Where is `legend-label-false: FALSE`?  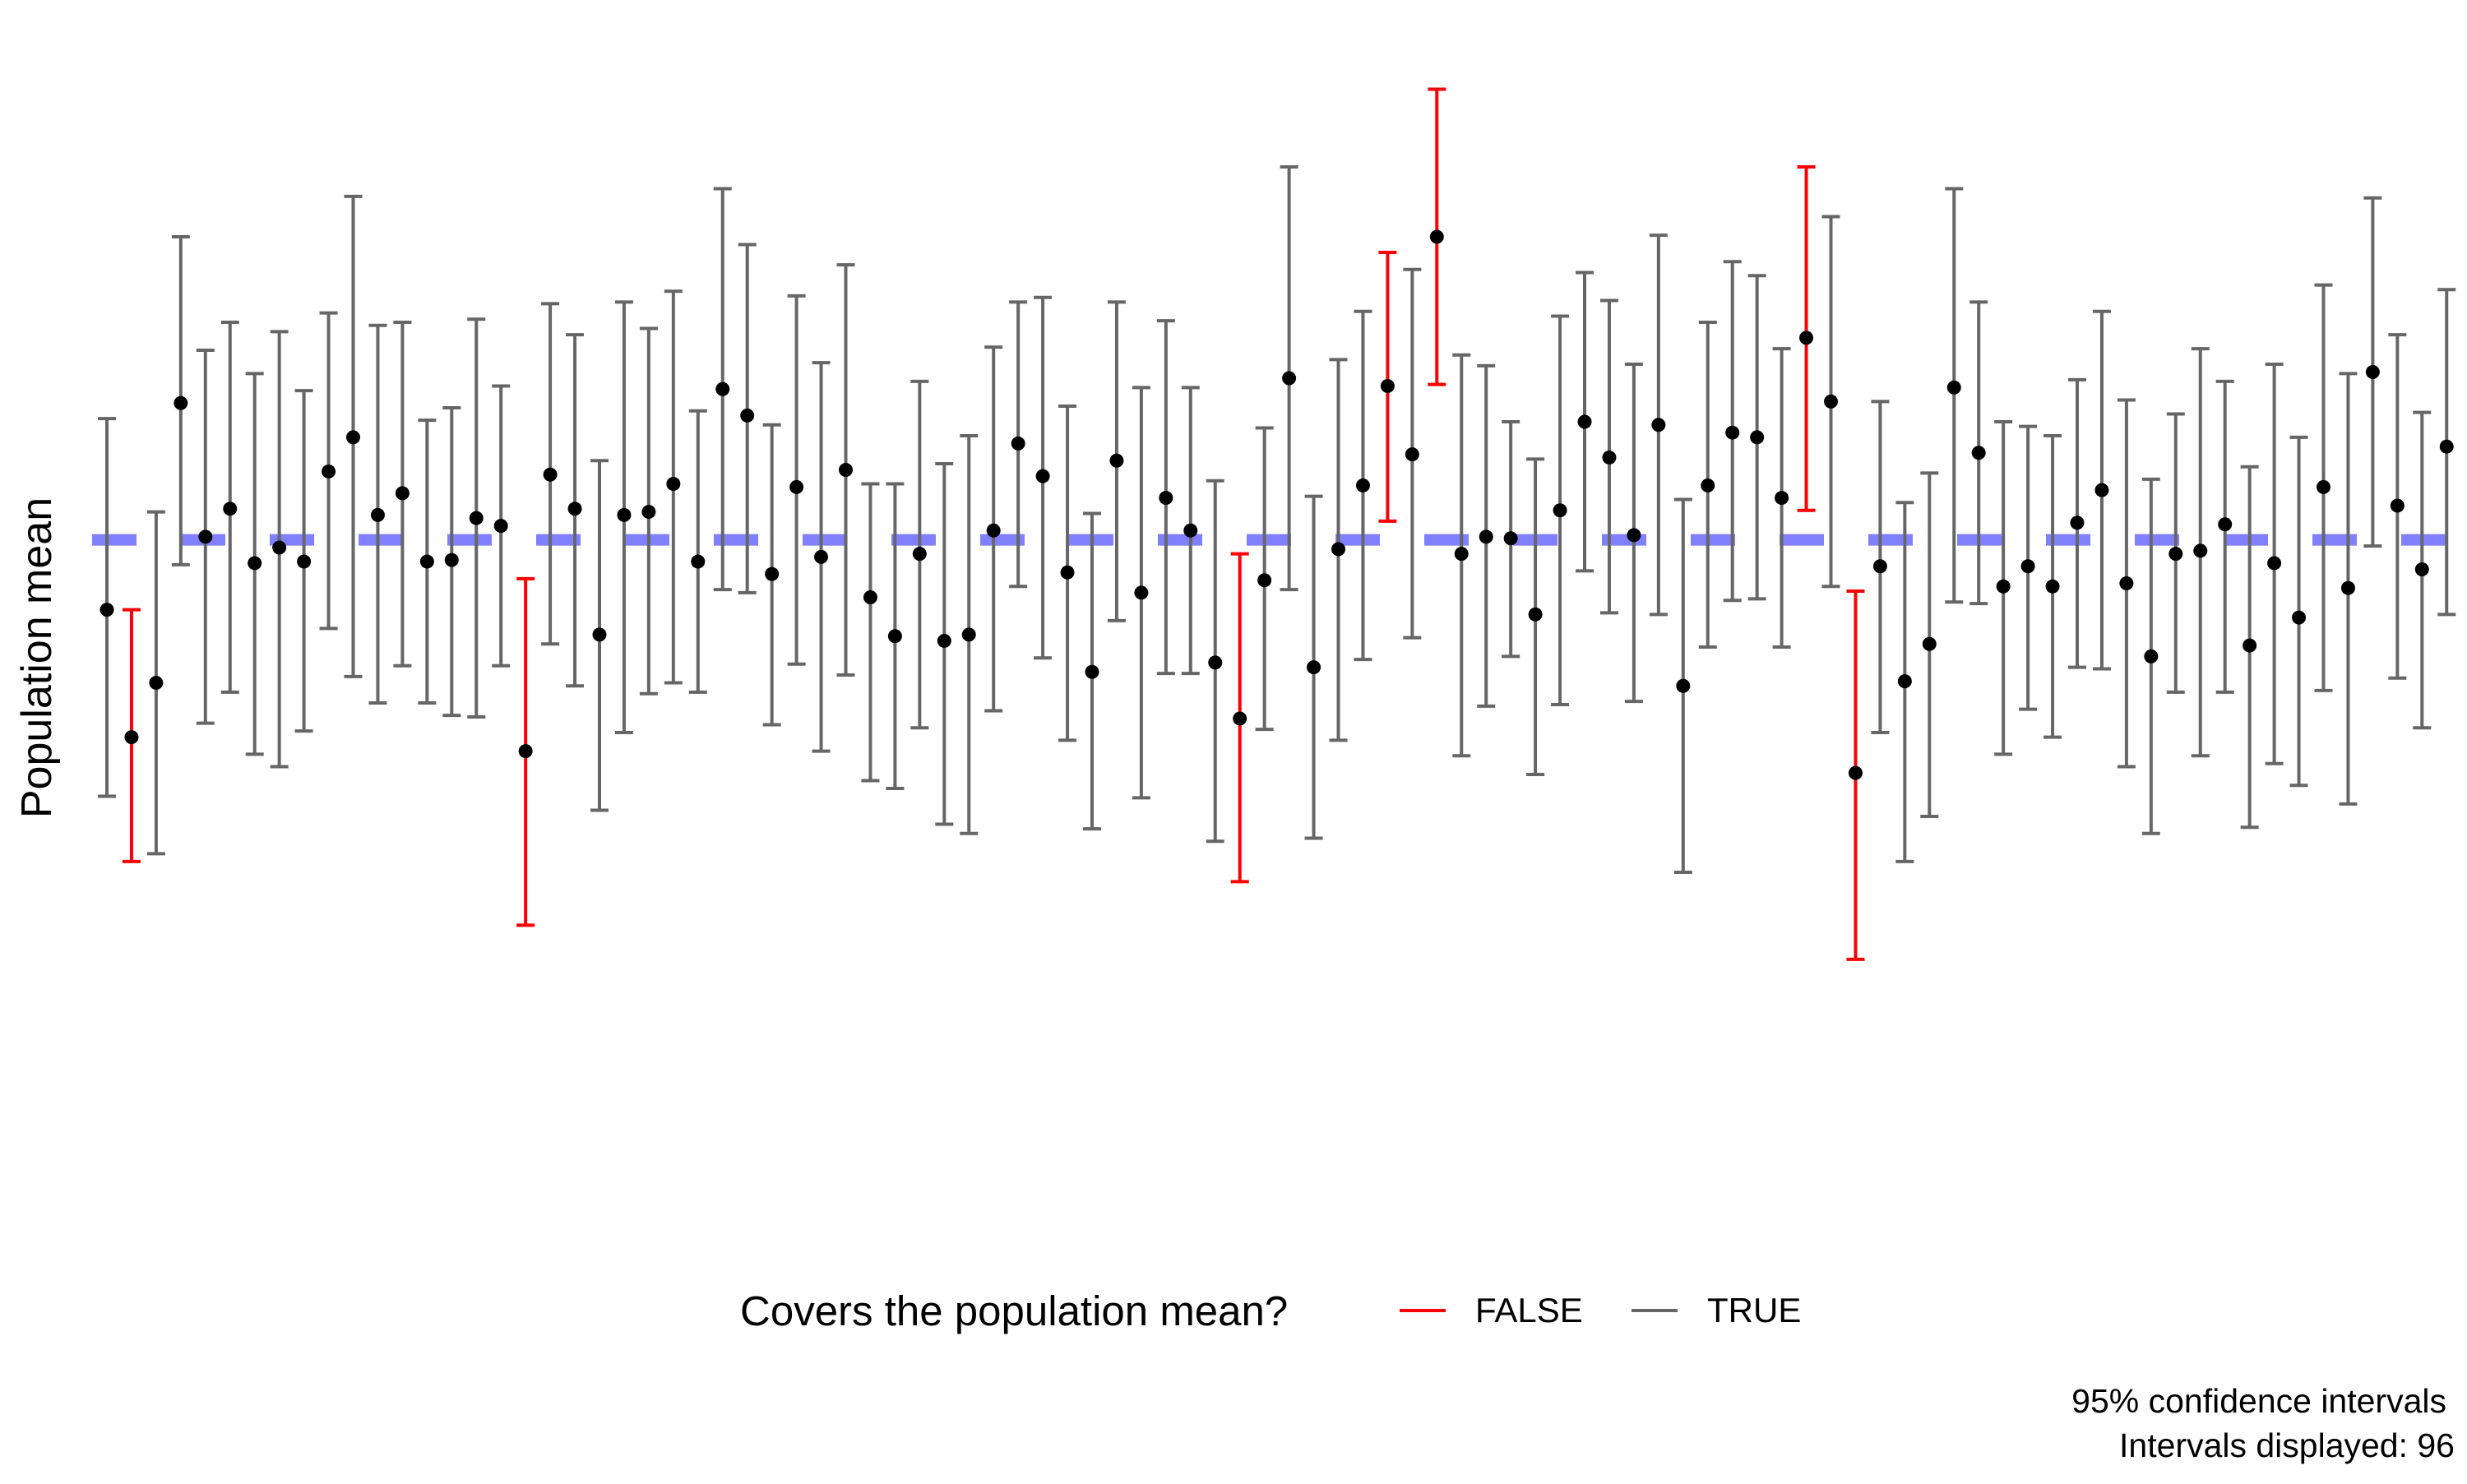
legend-label-false: FALSE is located at coordinates (1529, 1310).